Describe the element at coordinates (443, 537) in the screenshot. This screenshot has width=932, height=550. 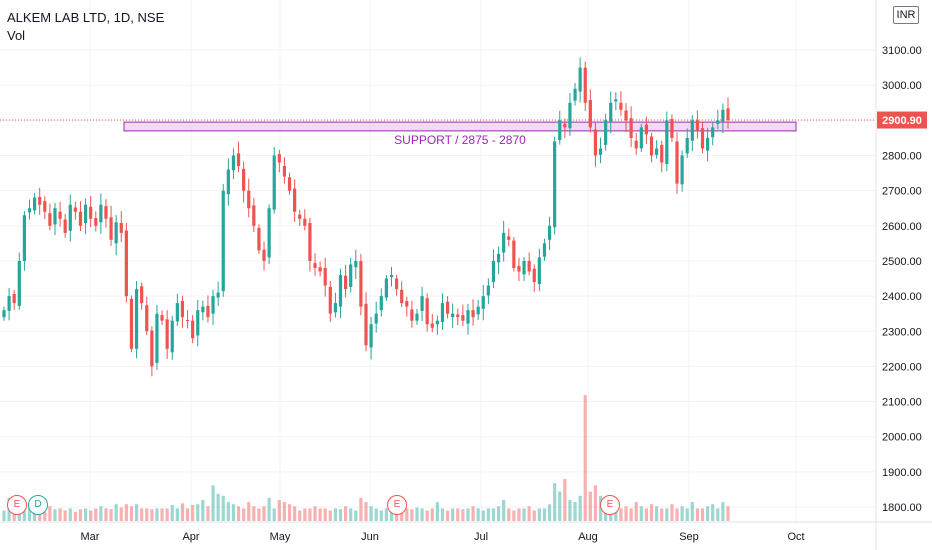
I see `time-axis: Mar Apr May Jun Jul Aug Sep Oct` at that location.